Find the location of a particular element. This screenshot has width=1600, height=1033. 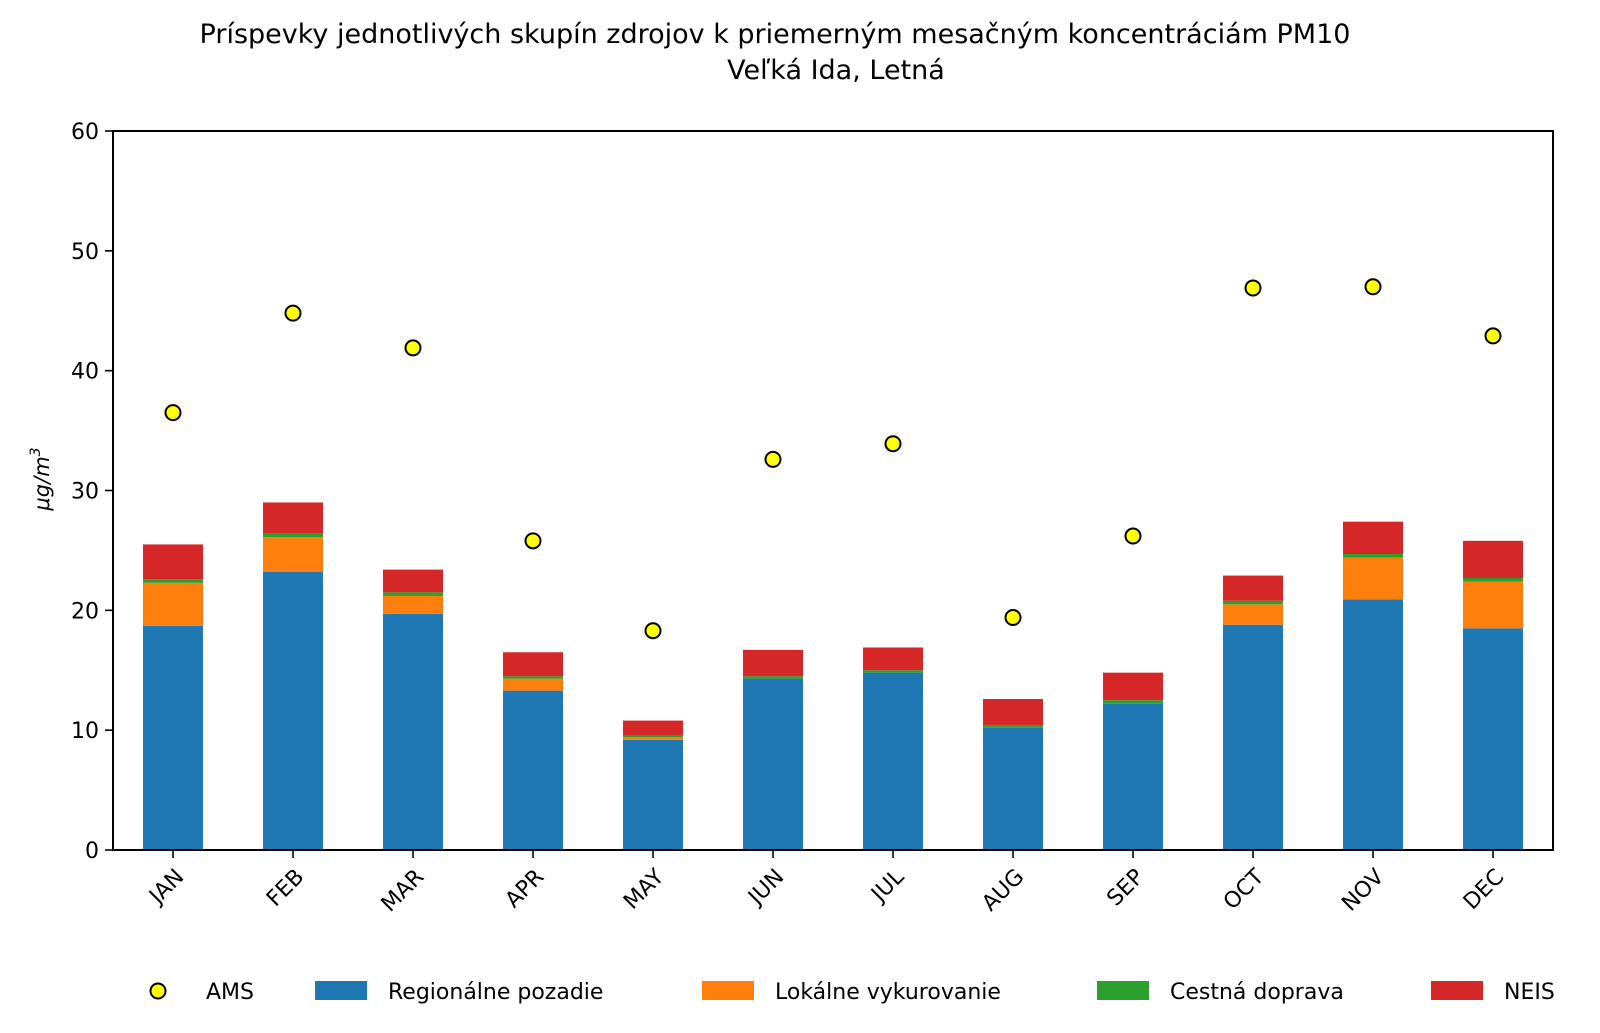

bar-regionálne-pozadie-sep is located at coordinates (1133, 776).